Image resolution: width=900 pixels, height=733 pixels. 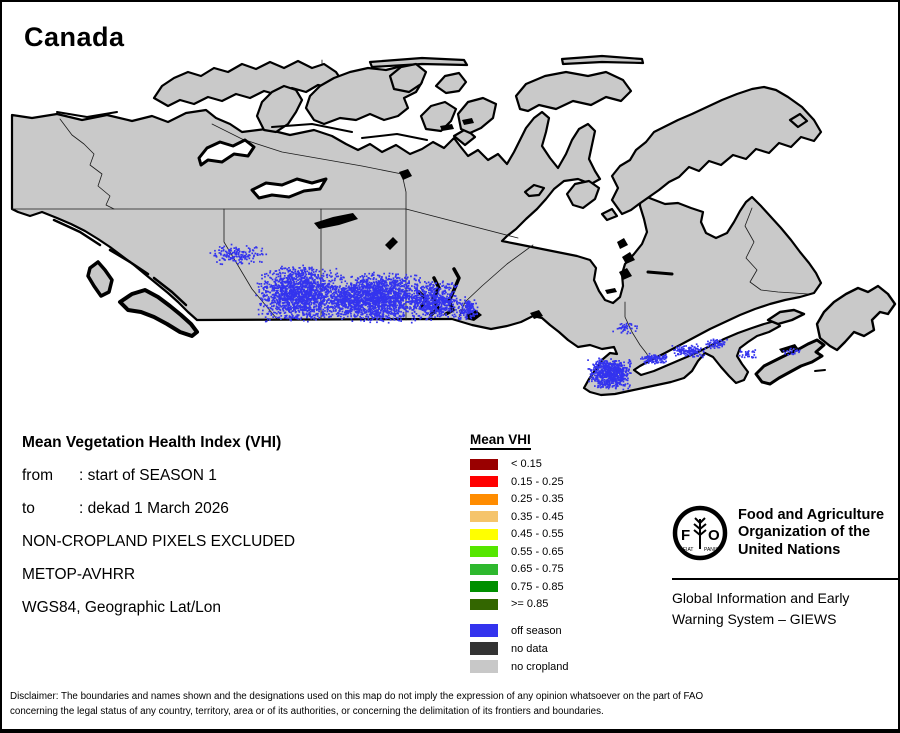 What do you see at coordinates (519, 552) in the screenshot?
I see `vhi-legend-row: 0.55 - 0.65` at bounding box center [519, 552].